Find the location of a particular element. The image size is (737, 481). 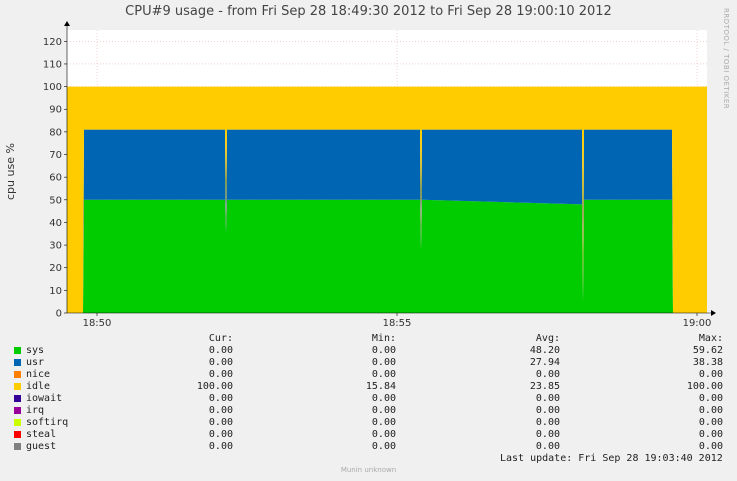

last-update: Last update: Fri Sep 28 19:03:40 2012 is located at coordinates (611, 458).